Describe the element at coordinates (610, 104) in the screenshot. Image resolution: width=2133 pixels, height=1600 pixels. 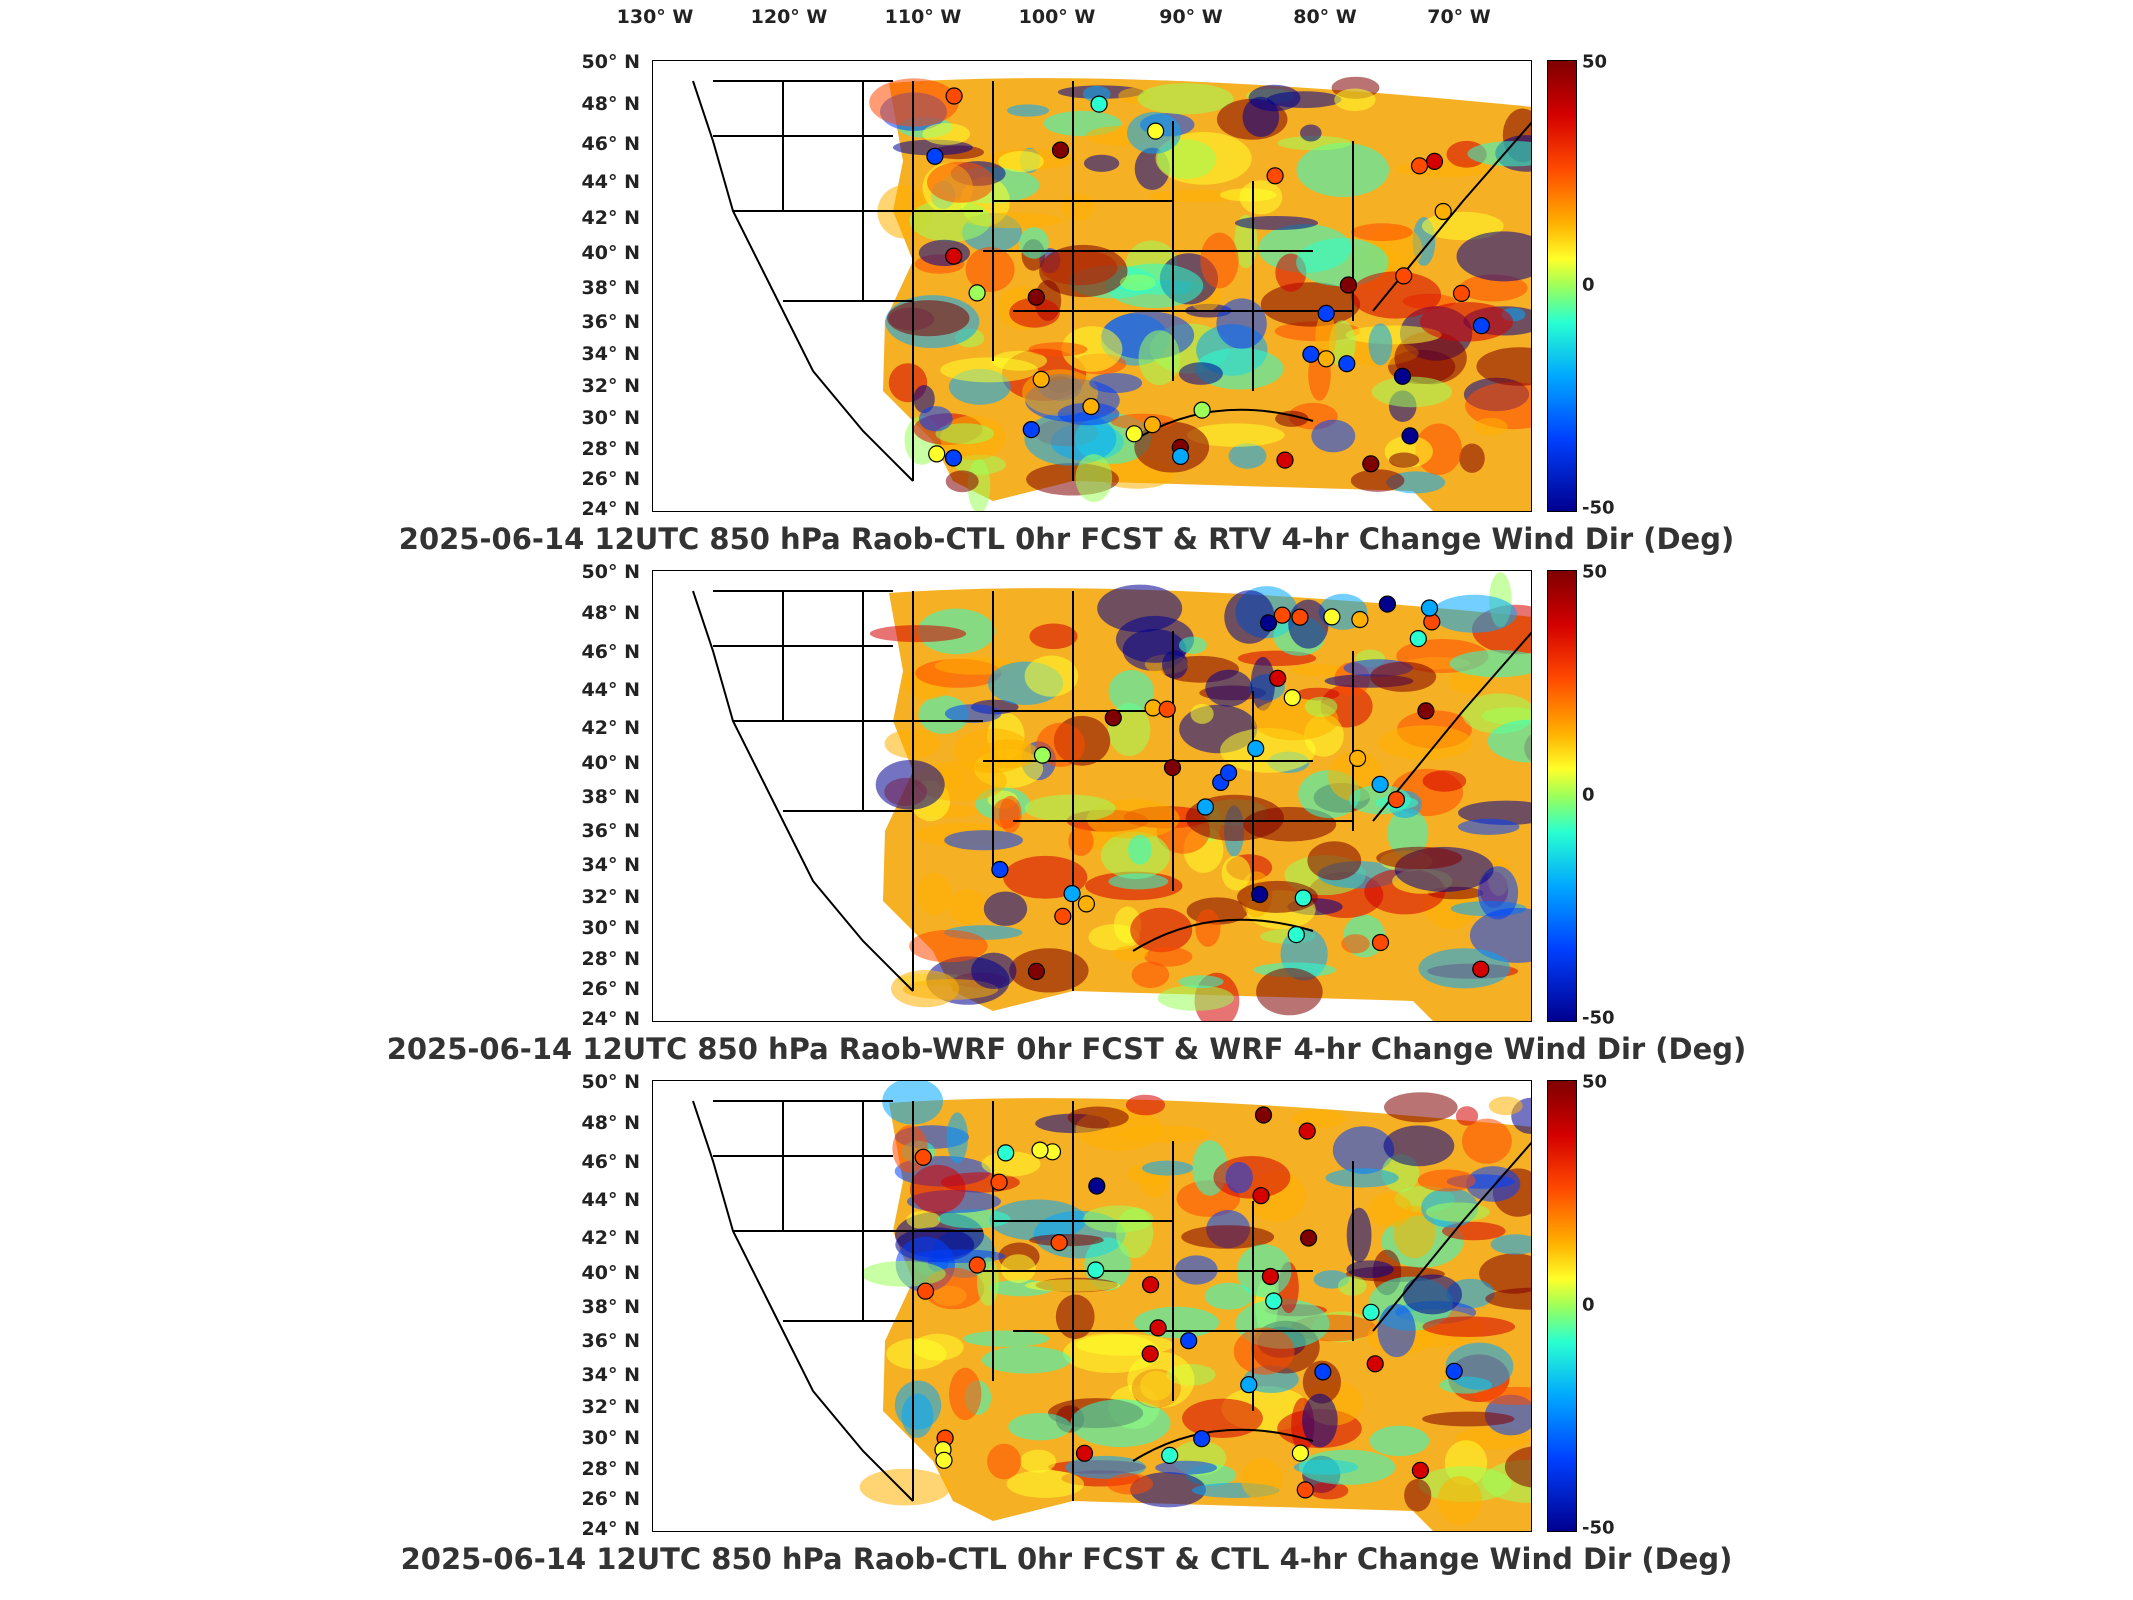
I see `lat-label: 48° N` at that location.